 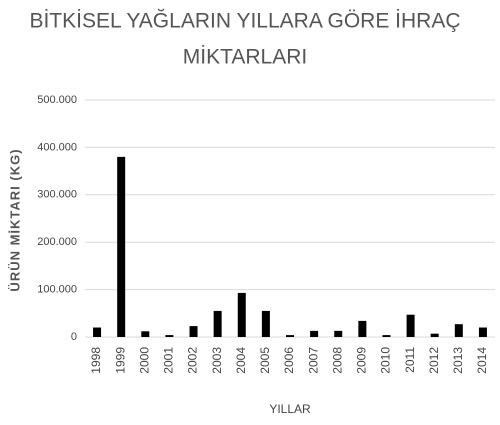 I want to click on x-tick-label: 1998, so click(x=96, y=360).